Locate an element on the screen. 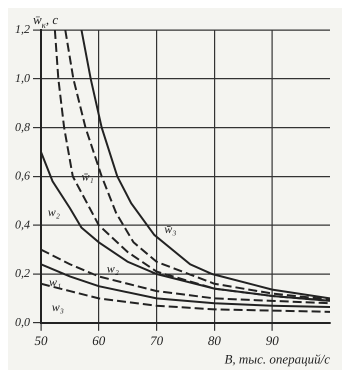  y-tick-label: 1,2 is located at coordinates (22, 29).